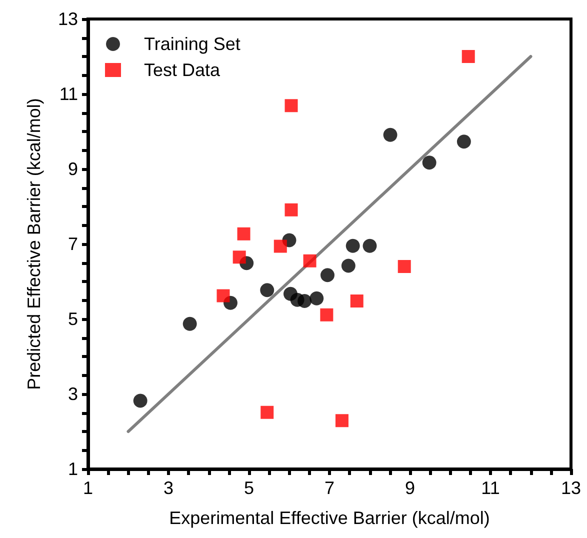 The width and height of the screenshot is (587, 538). What do you see at coordinates (73, 469) in the screenshot?
I see `y-tick-label: 1` at bounding box center [73, 469].